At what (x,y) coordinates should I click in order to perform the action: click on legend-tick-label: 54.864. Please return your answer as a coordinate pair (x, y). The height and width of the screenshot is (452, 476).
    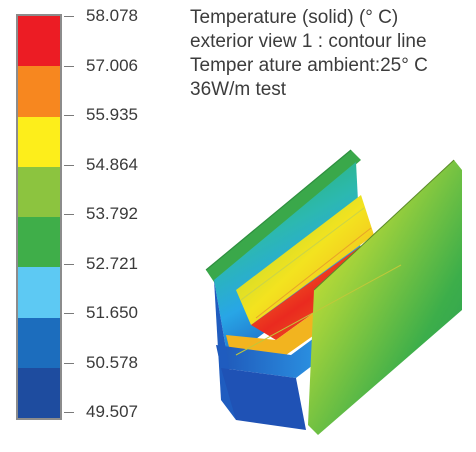
    Looking at the image, I should click on (112, 164).